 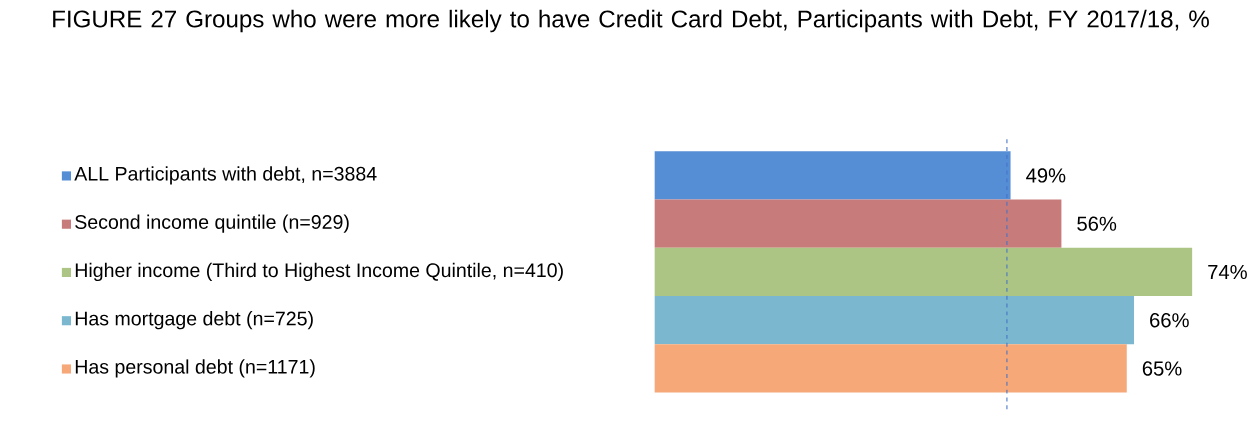 I want to click on data-label: 56%, so click(x=1097, y=223).